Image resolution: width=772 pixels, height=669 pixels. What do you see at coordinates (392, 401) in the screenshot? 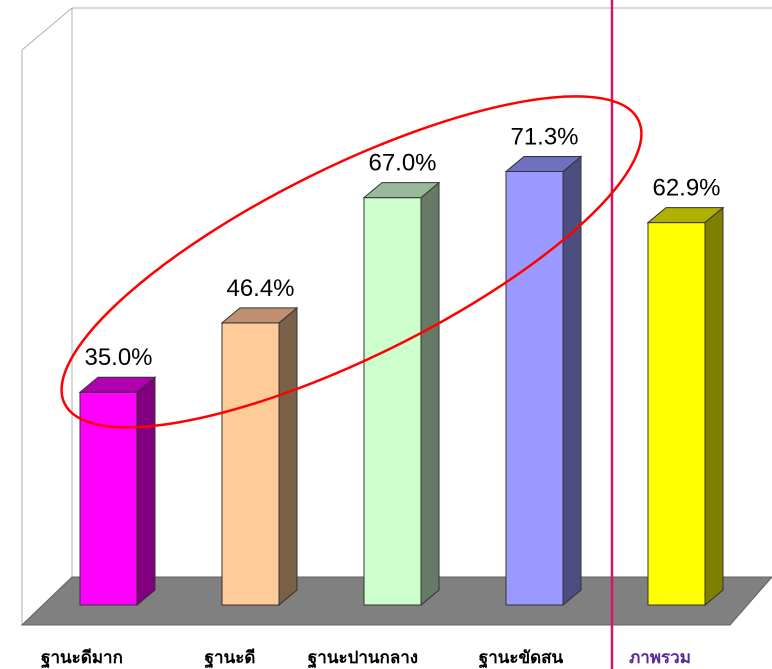
I see `bar-3-front` at bounding box center [392, 401].